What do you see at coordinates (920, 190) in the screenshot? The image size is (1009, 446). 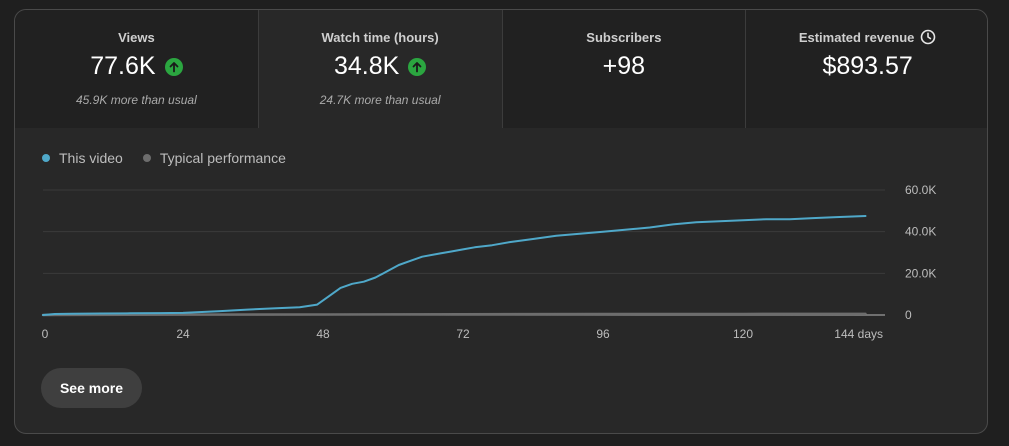 I see `y-tick-label: 60.0K` at bounding box center [920, 190].